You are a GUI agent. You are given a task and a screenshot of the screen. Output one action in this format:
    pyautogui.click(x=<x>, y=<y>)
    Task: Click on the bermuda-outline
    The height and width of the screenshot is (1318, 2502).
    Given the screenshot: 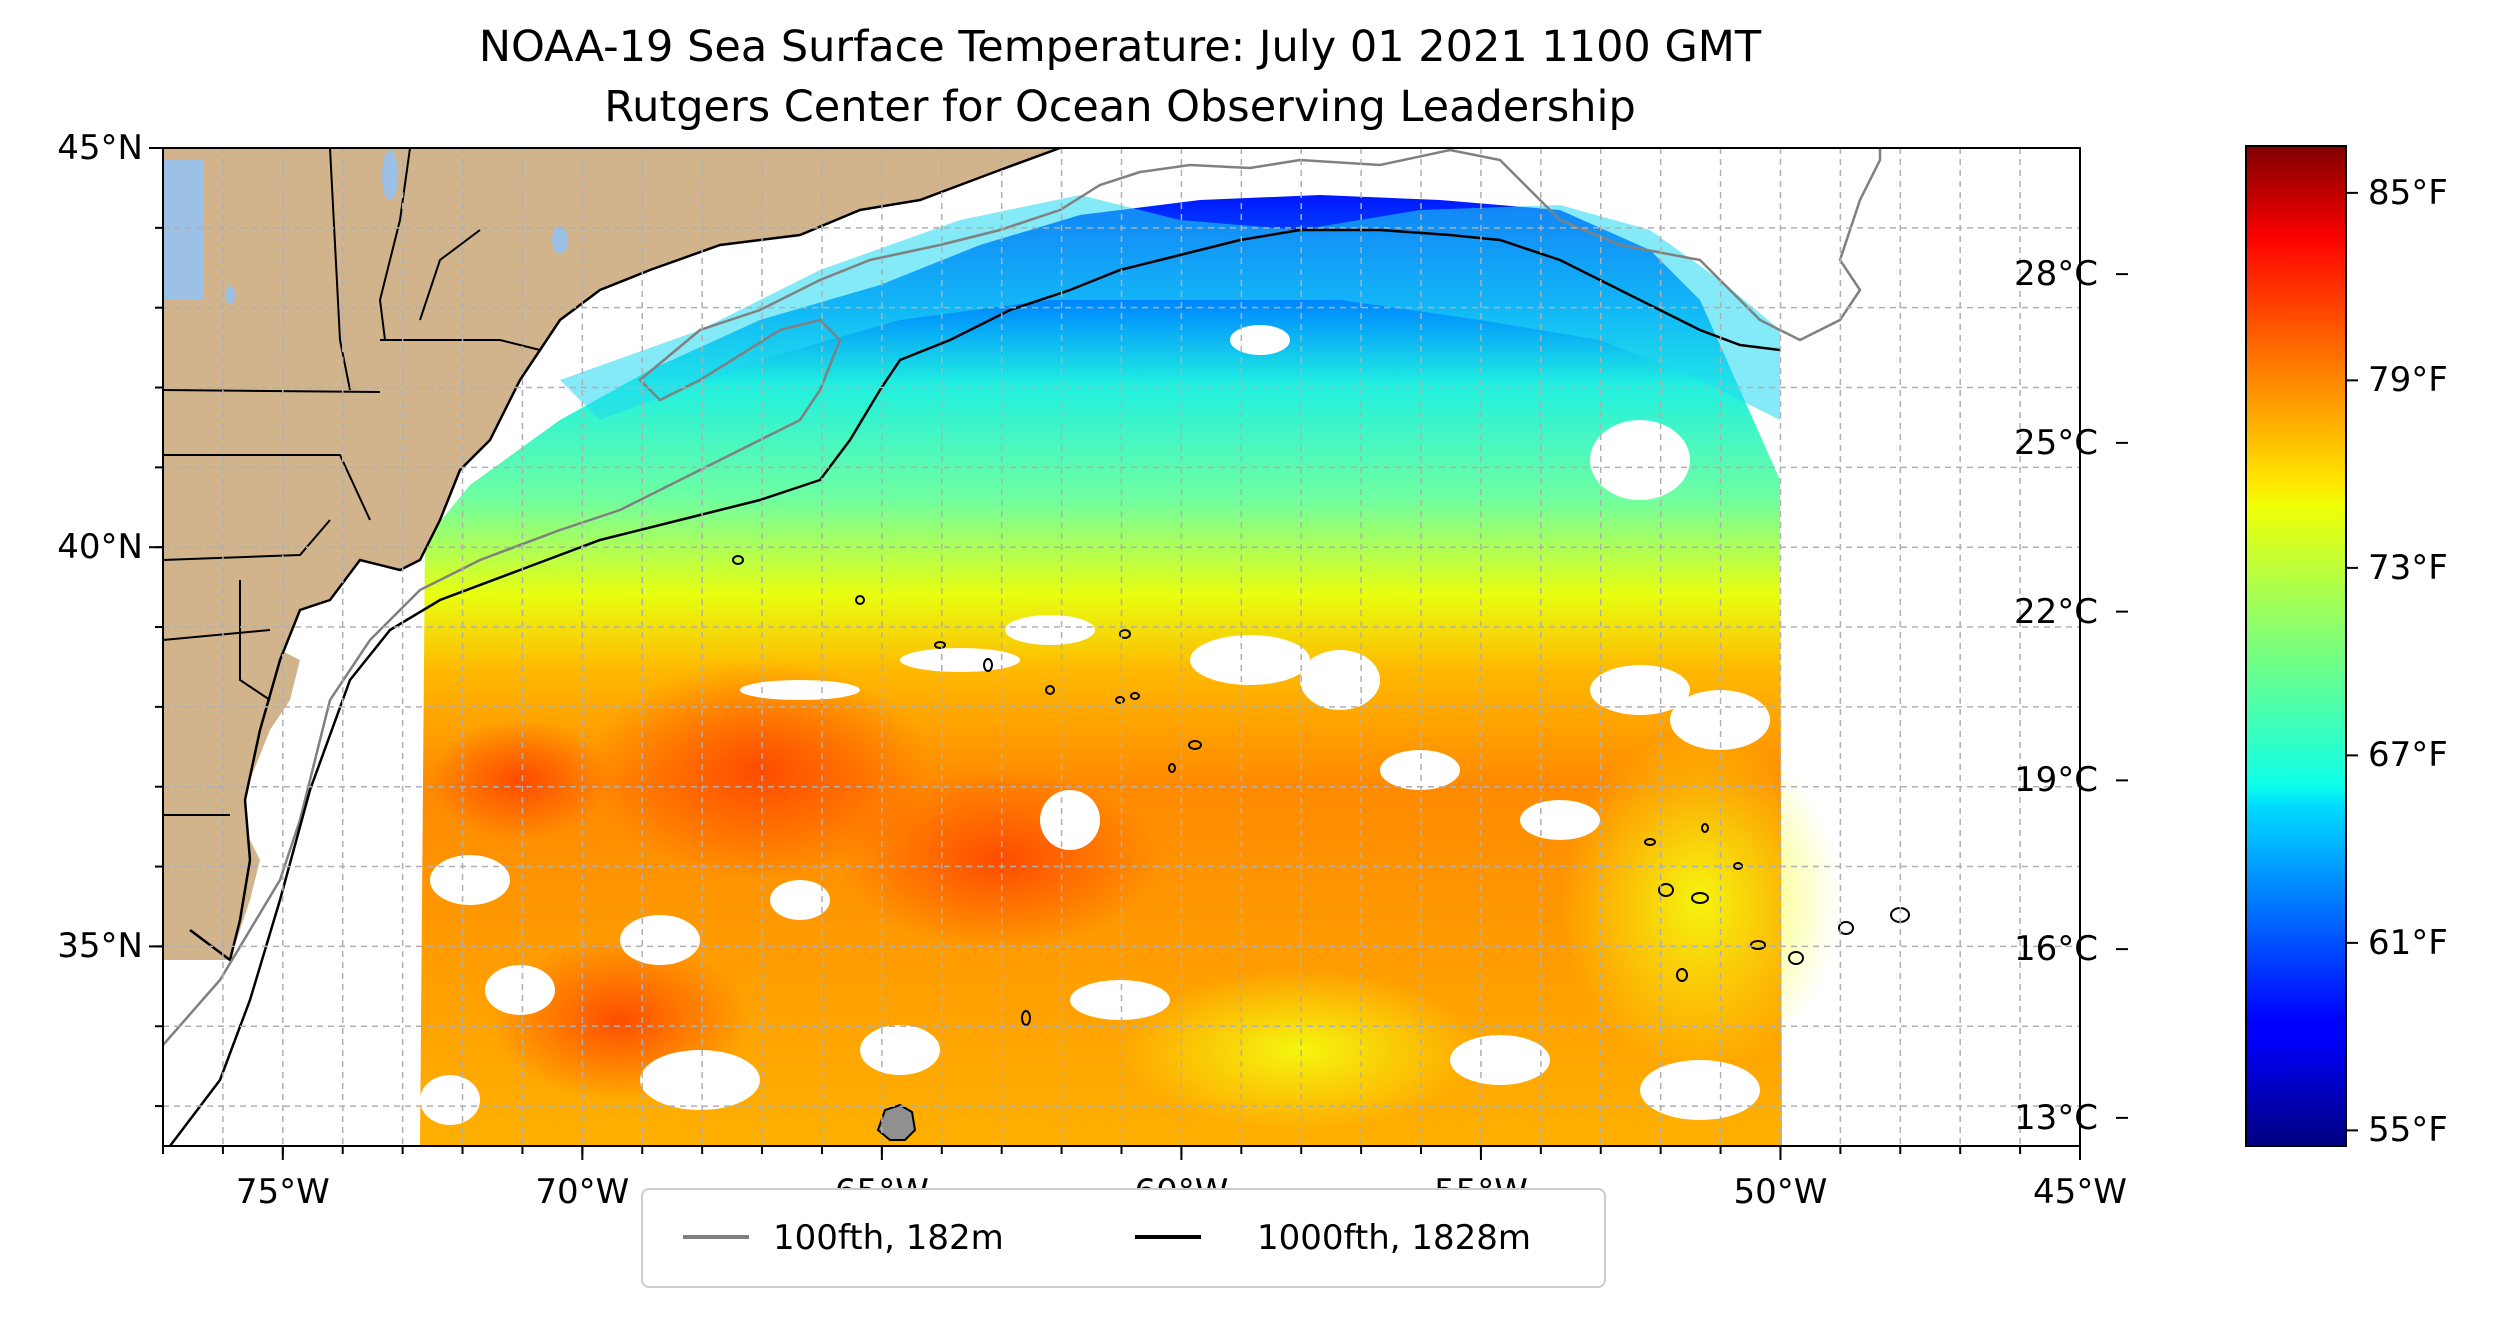 What is the action you would take?
    pyautogui.click(x=896, y=1122)
    